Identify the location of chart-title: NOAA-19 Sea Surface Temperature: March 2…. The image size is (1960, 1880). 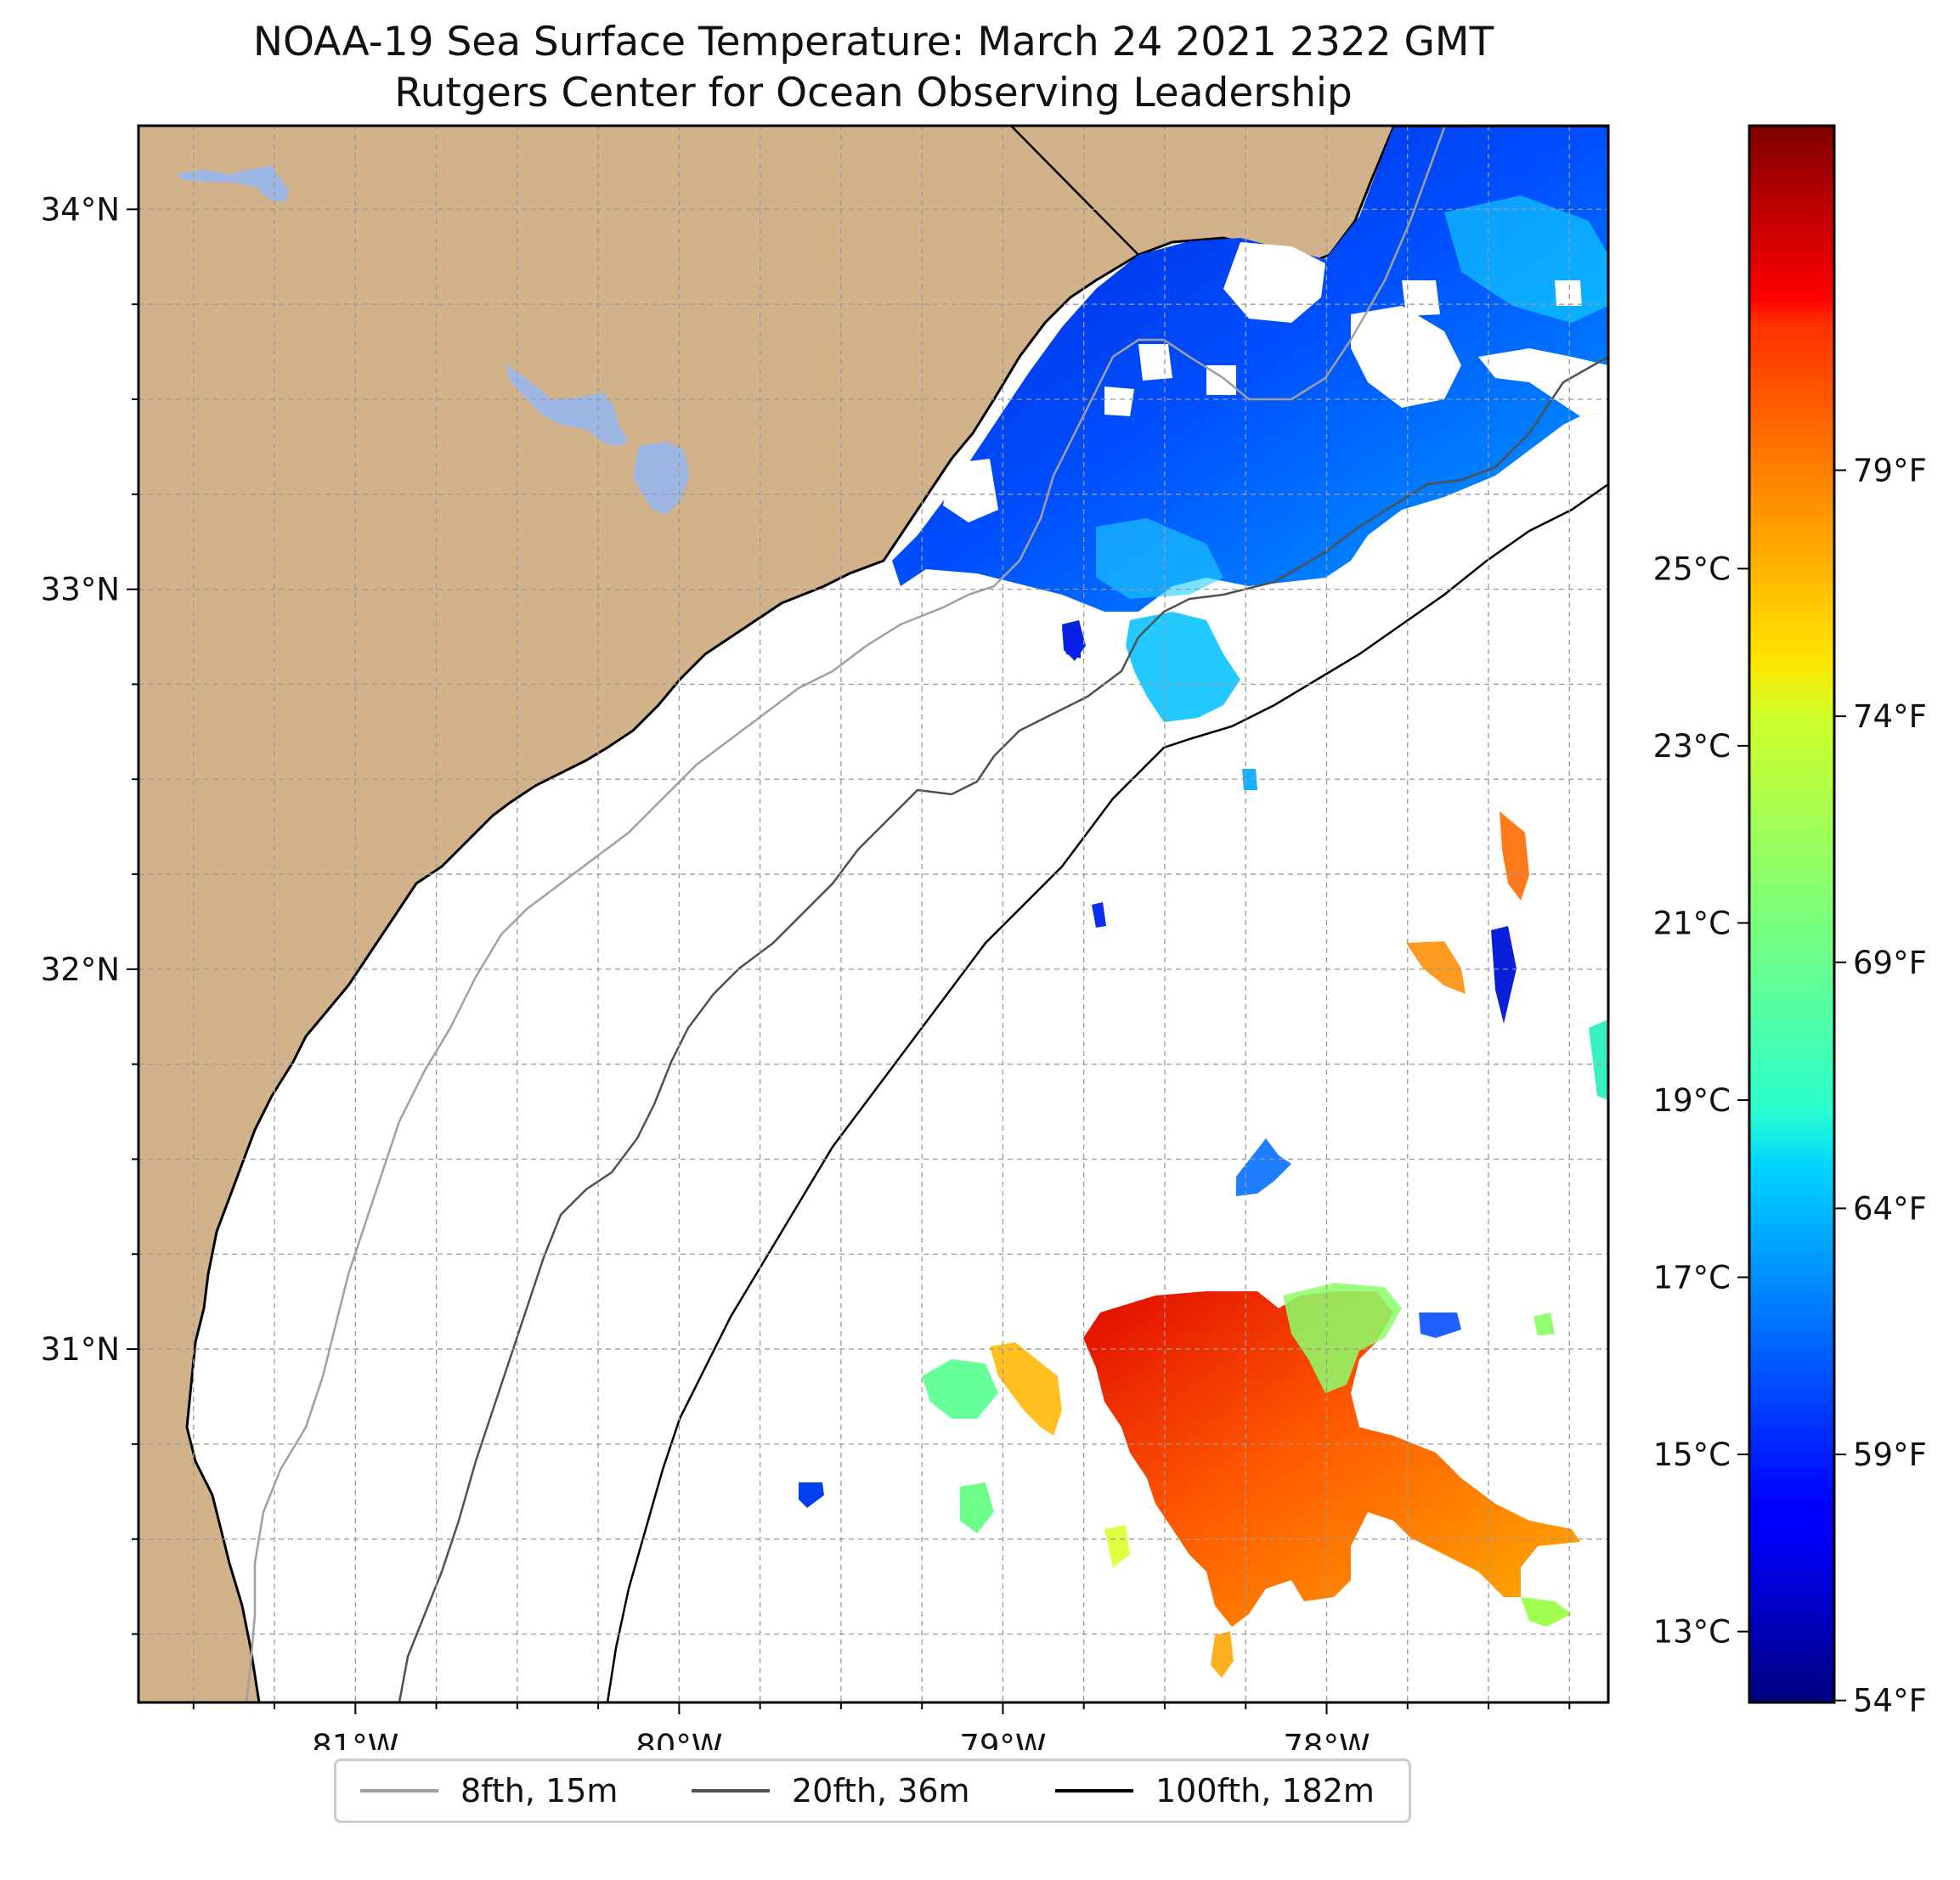
(873, 42).